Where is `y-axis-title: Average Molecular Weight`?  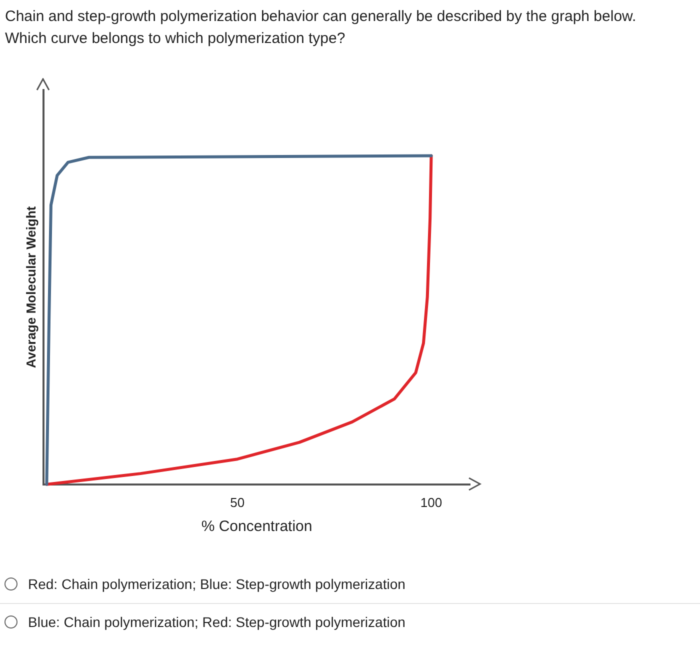 y-axis-title: Average Molecular Weight is located at coordinates (30, 287).